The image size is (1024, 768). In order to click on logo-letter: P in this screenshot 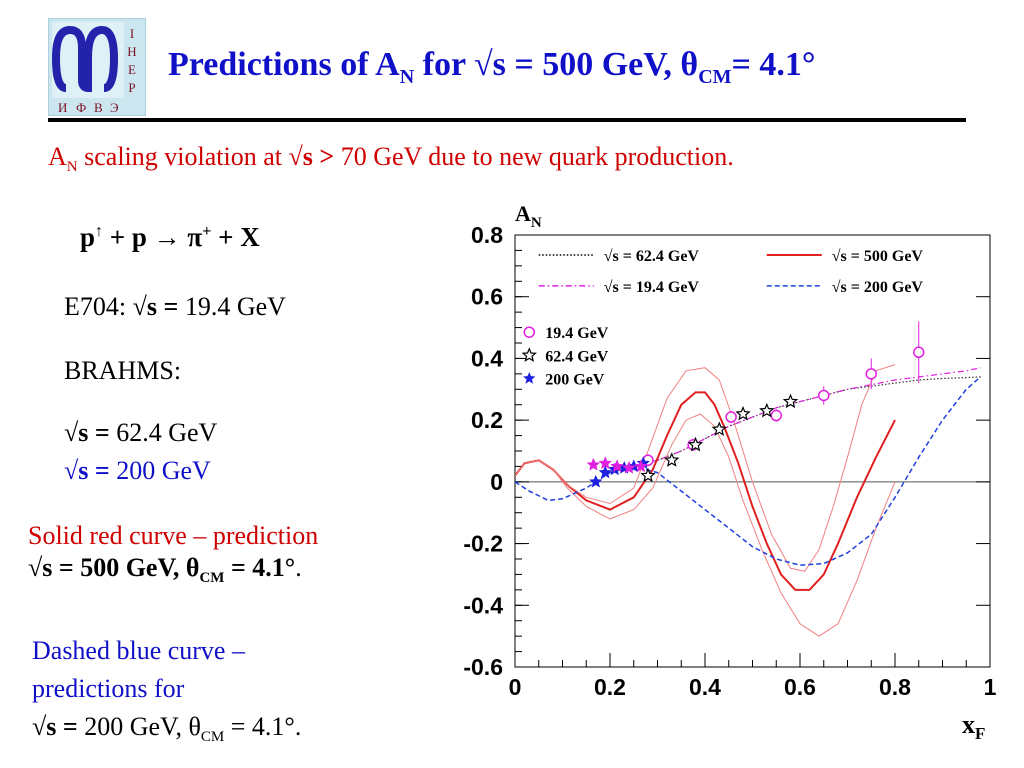, I will do `click(131, 87)`.